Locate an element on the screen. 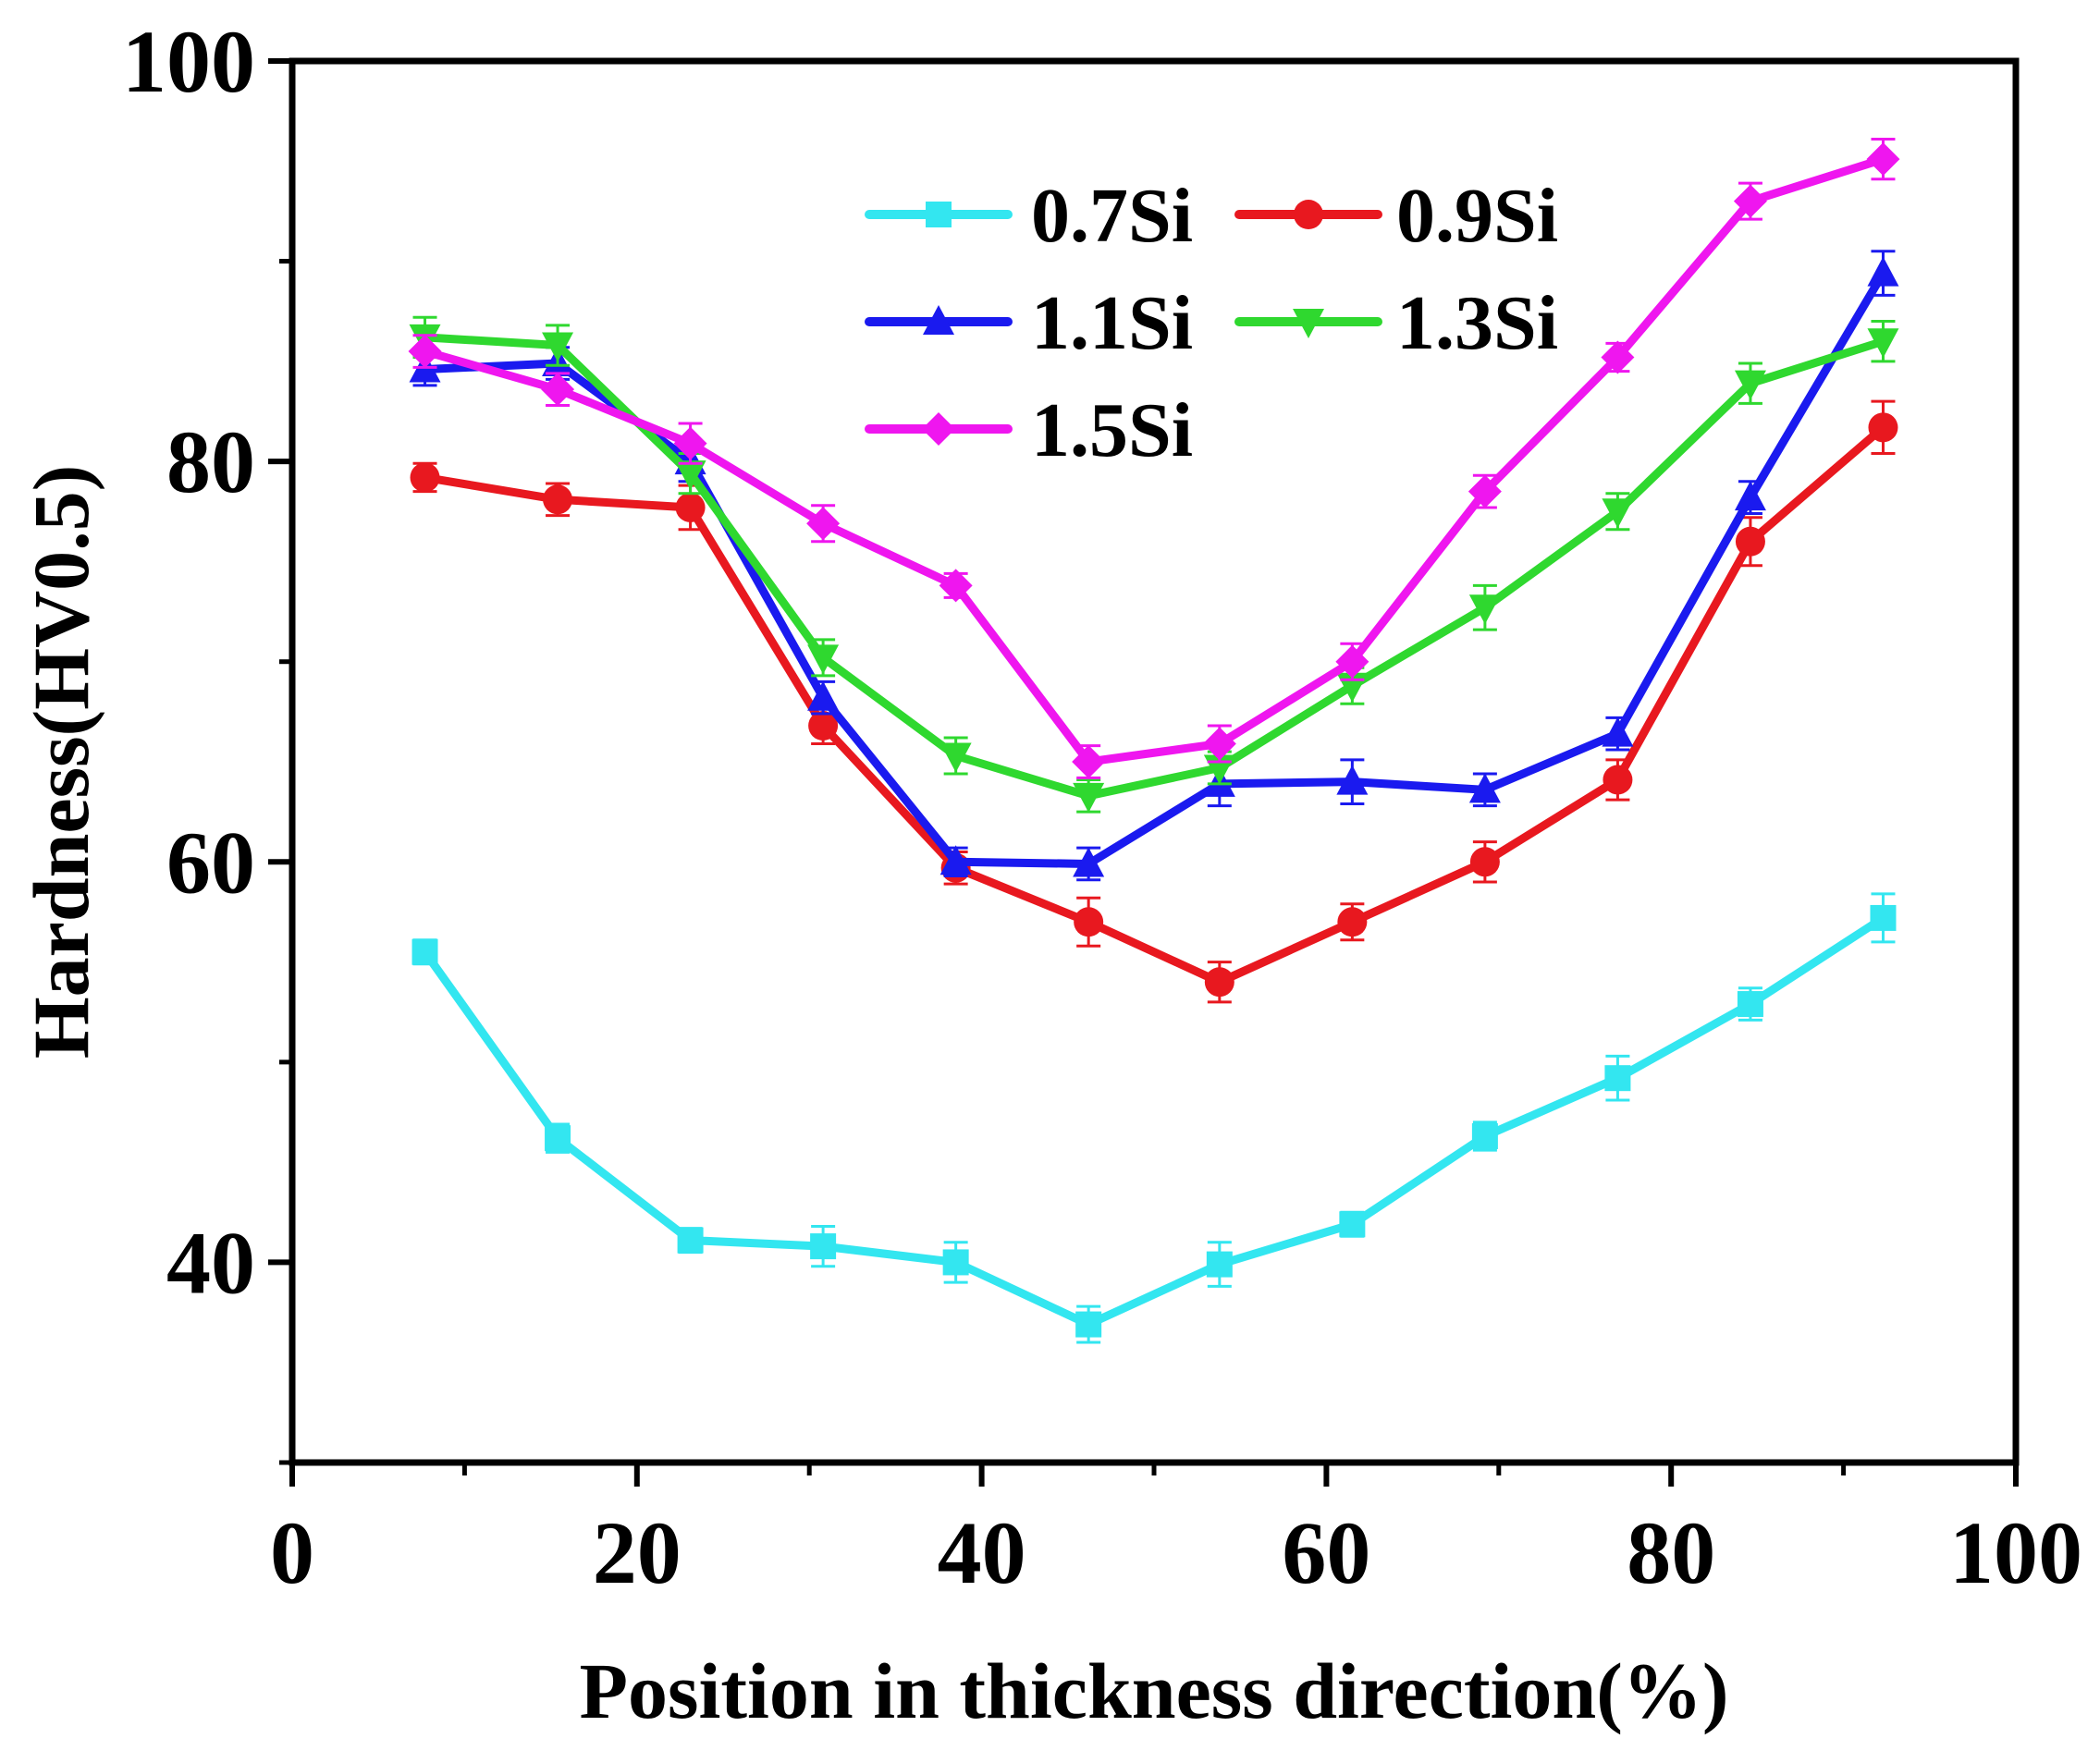 This screenshot has width=2100, height=1763. x-tick-label: 100 is located at coordinates (2015, 1552).